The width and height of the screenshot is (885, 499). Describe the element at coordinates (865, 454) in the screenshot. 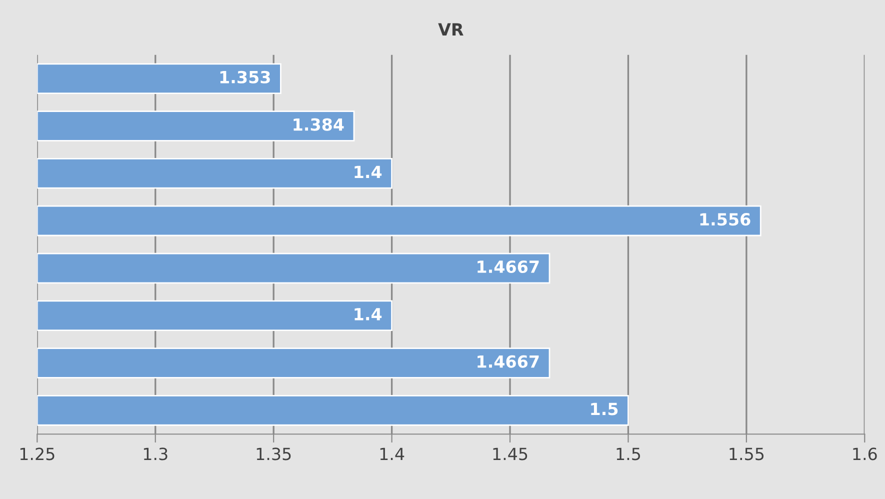

I see `x-tick-label: 1.6` at that location.